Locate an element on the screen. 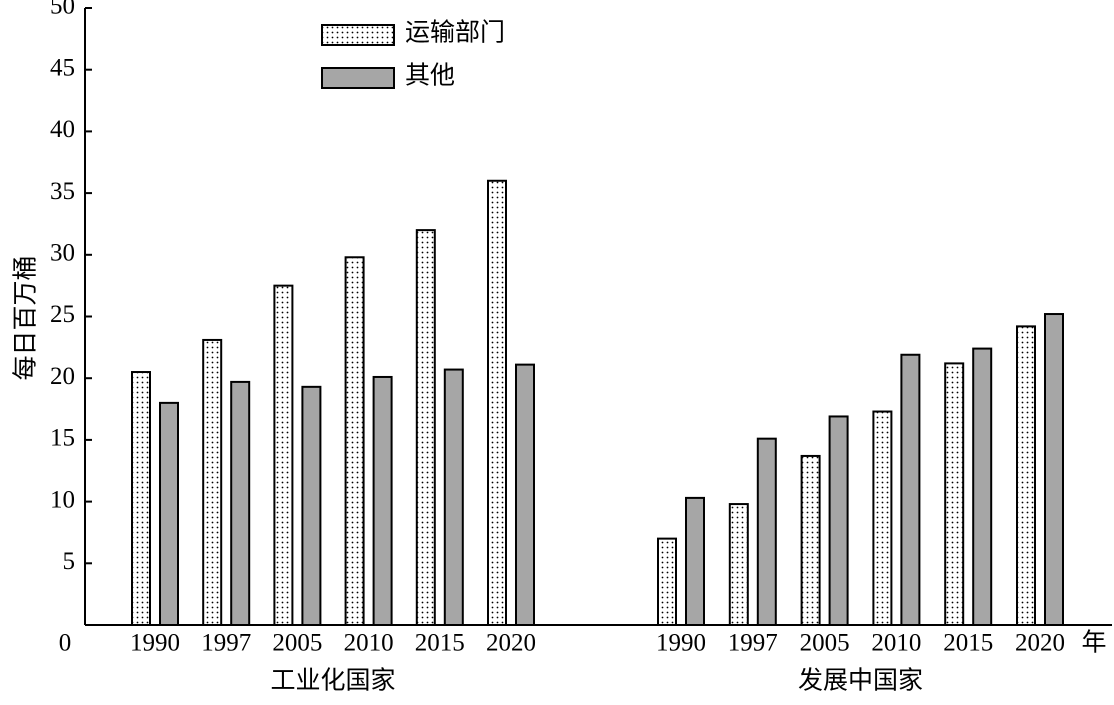 This screenshot has height=705, width=1114. y-tick-label: 35 is located at coordinates (62, 191).